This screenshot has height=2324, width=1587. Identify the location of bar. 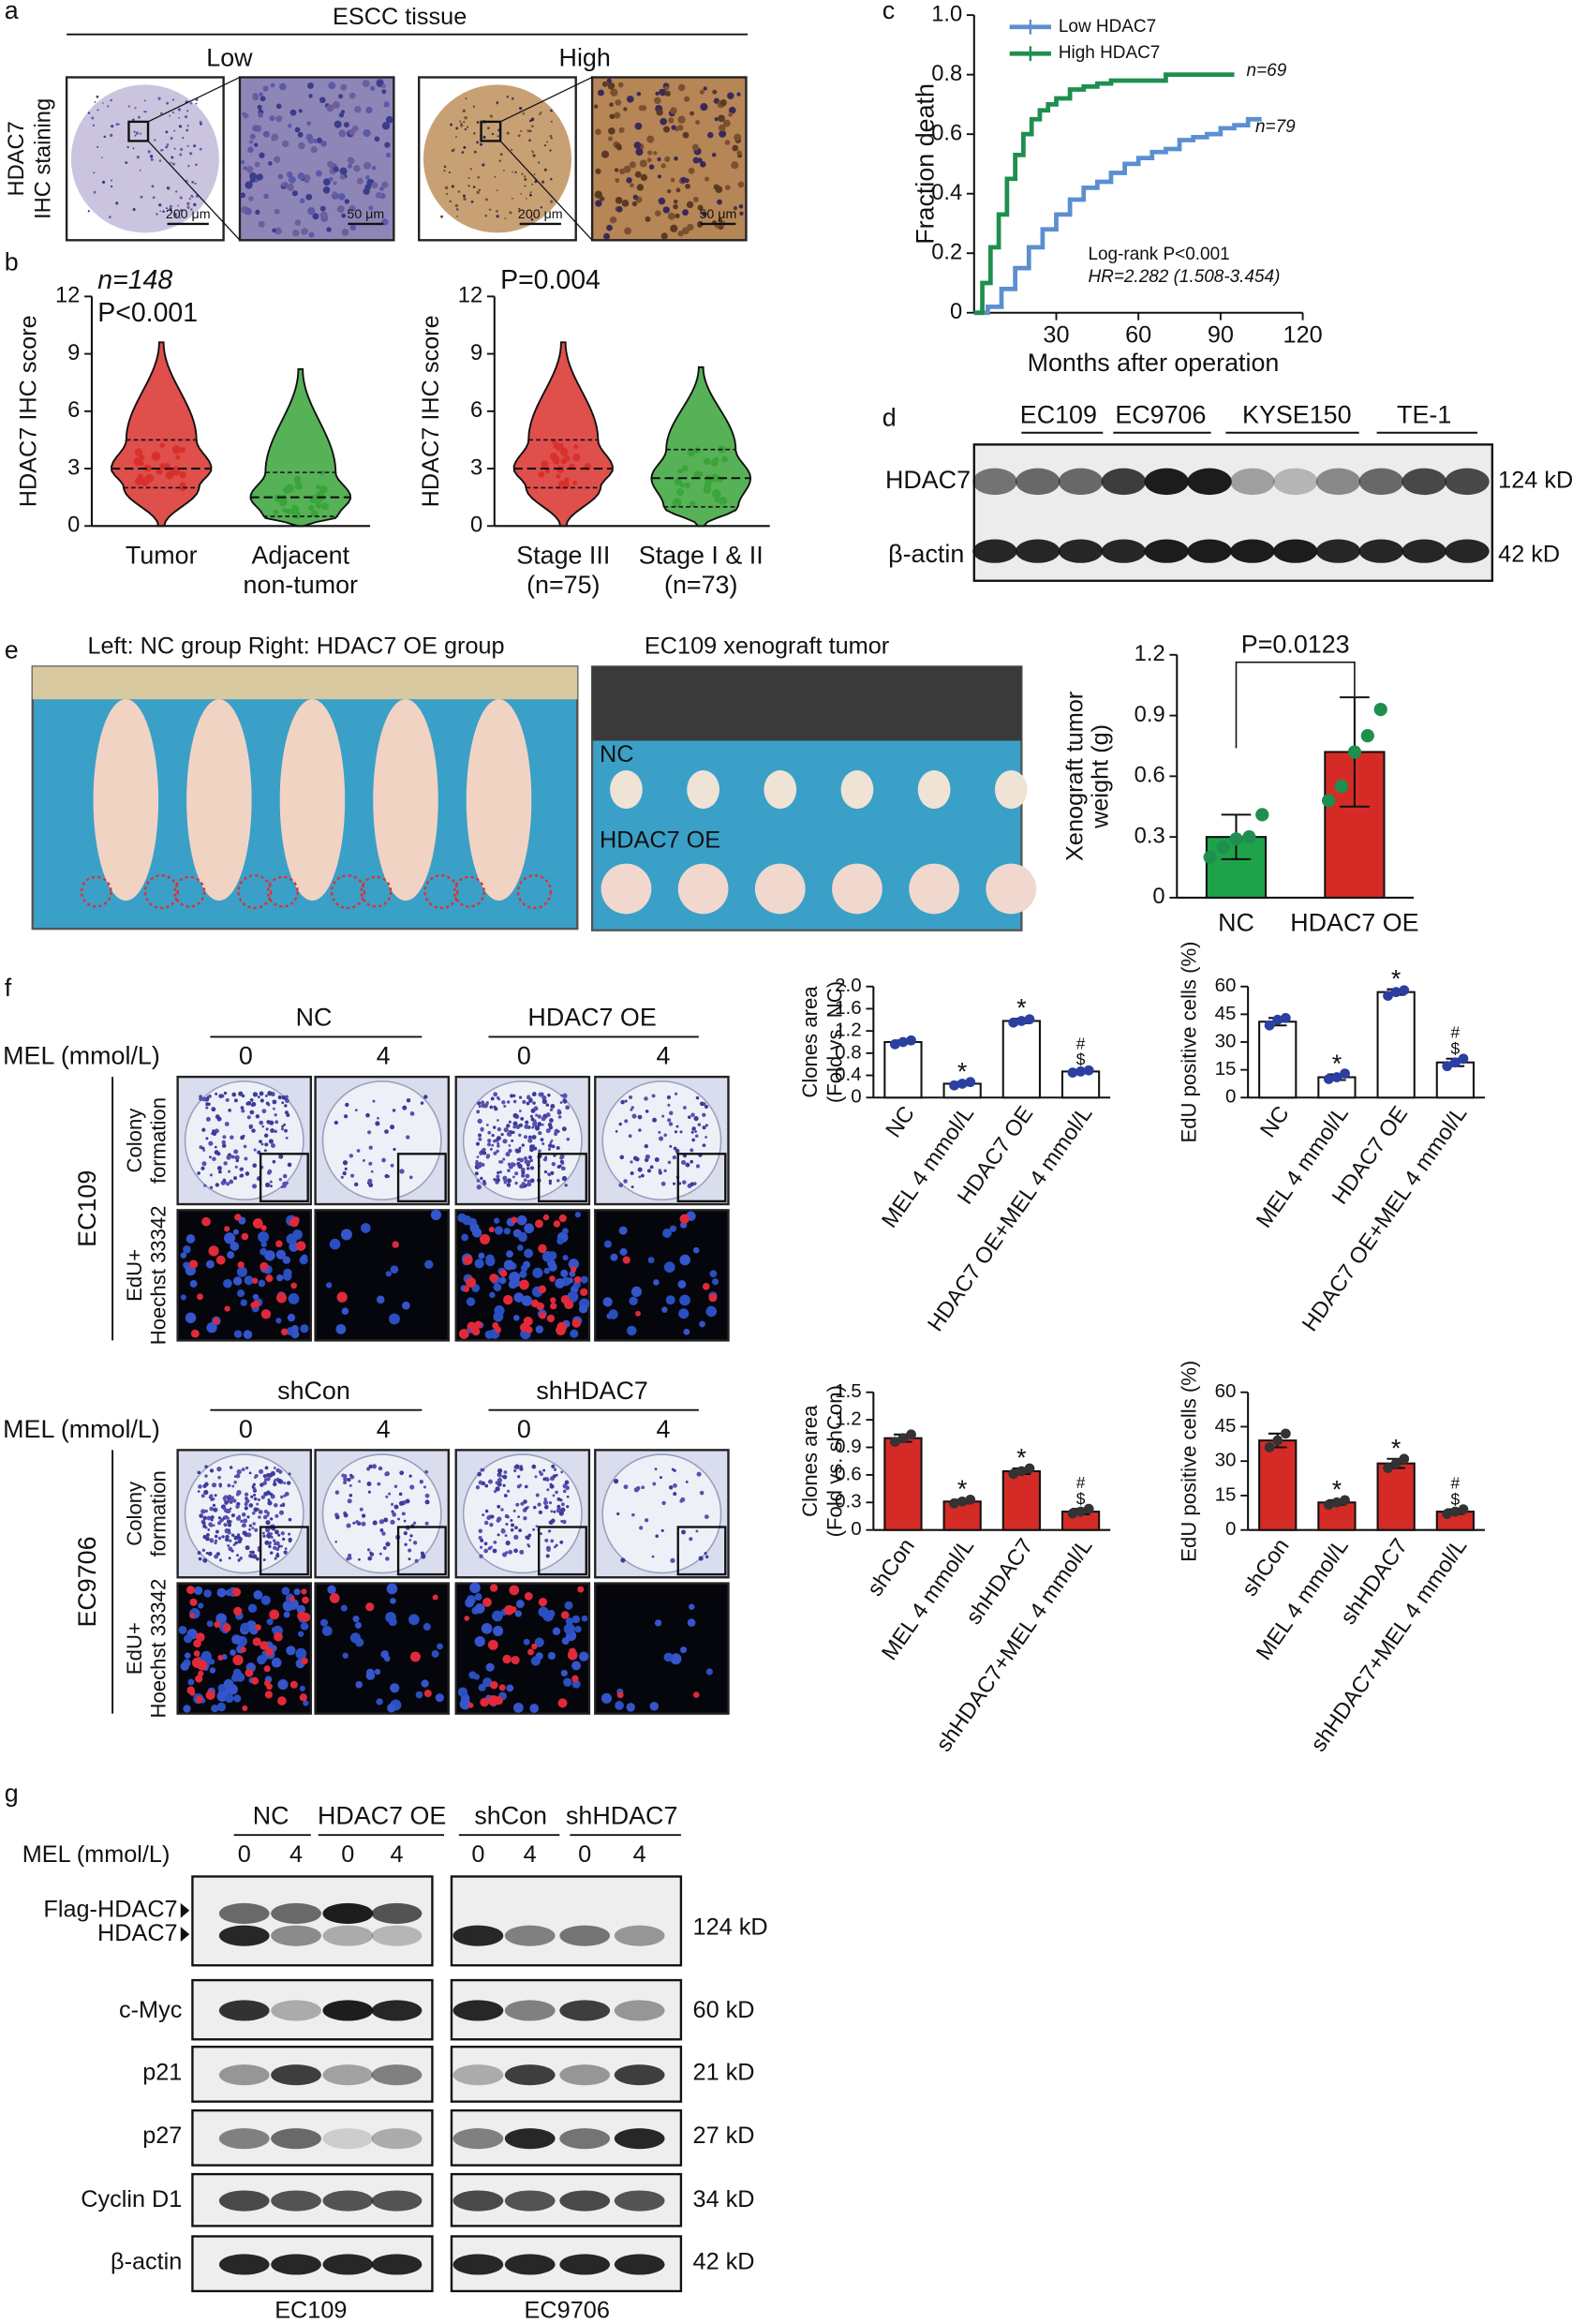
(1396, 1497).